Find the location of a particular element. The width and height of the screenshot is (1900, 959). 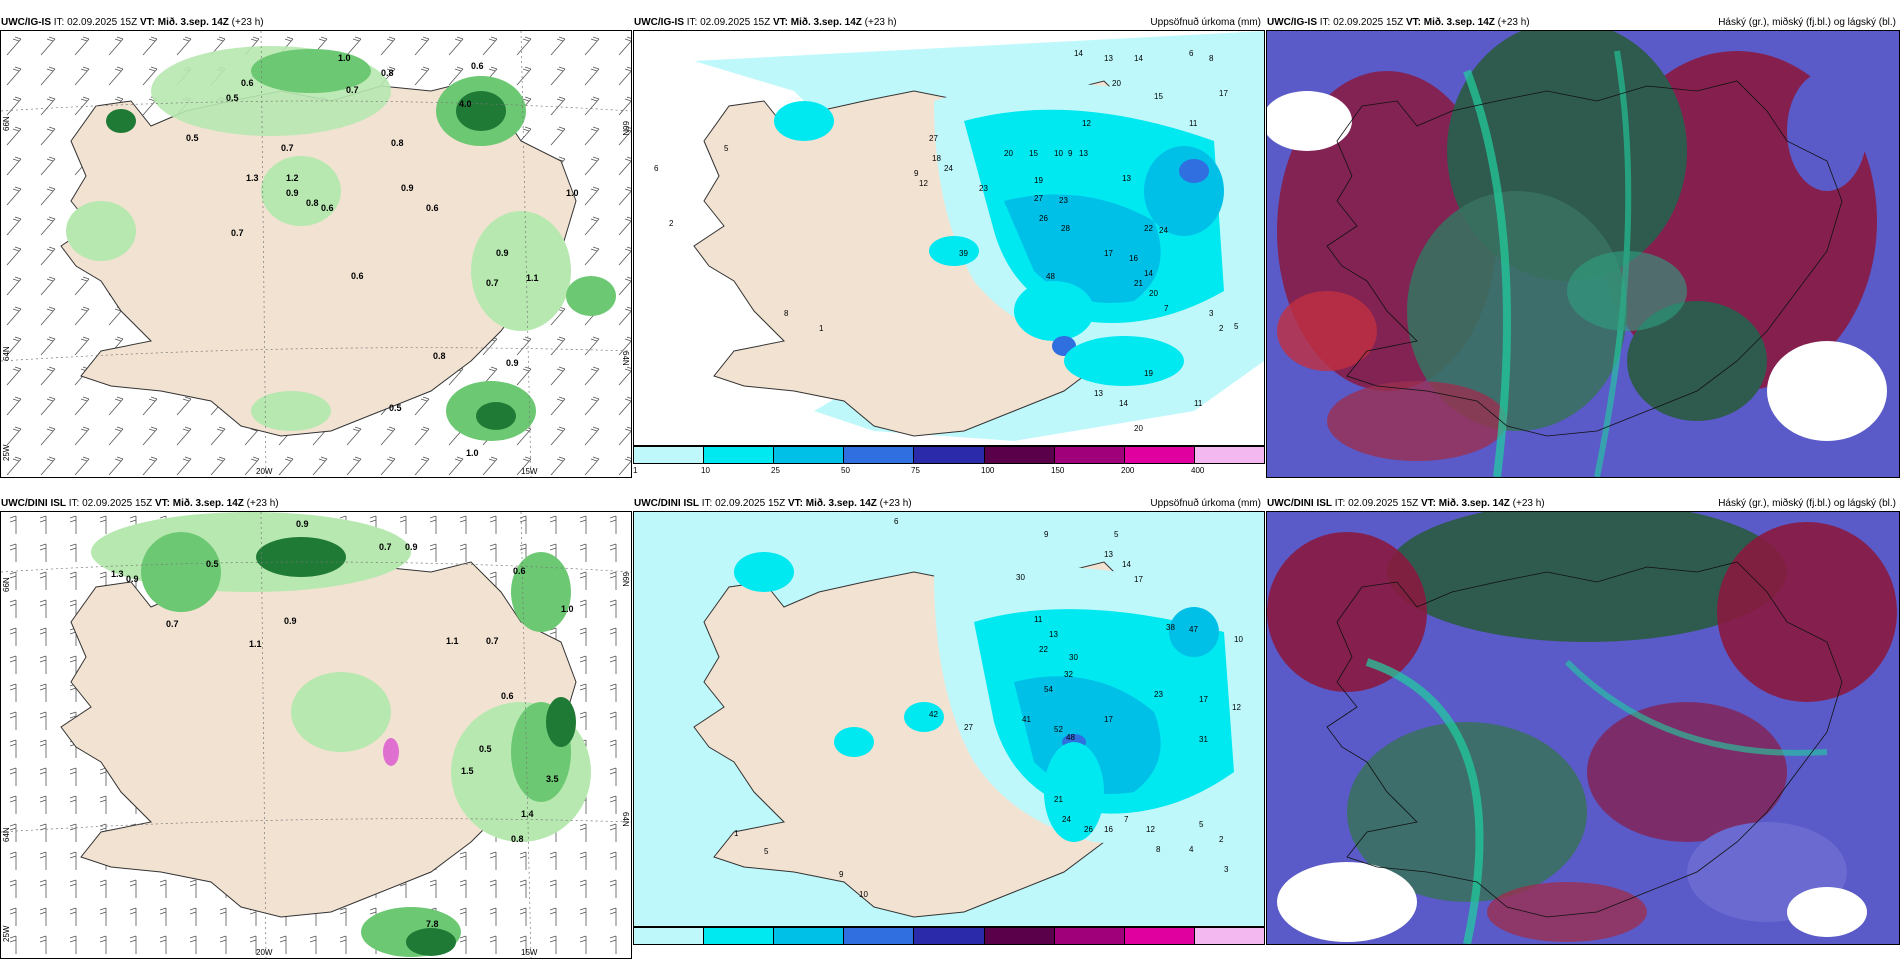

lon-15-label: 15W is located at coordinates (529, 952).